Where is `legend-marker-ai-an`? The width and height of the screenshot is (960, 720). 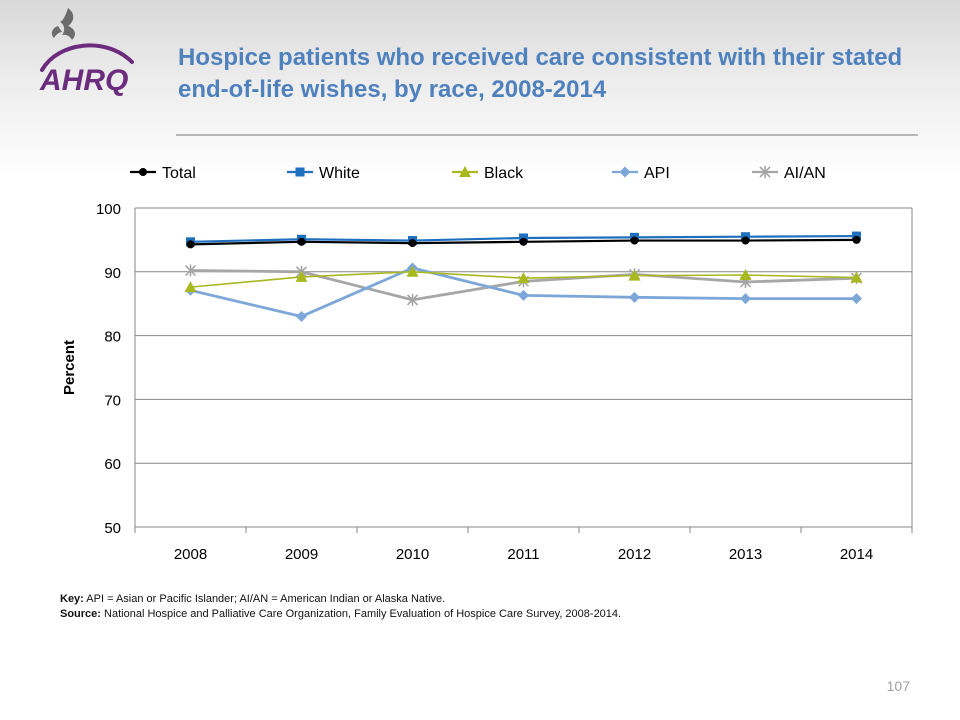
legend-marker-ai-an is located at coordinates (765, 172).